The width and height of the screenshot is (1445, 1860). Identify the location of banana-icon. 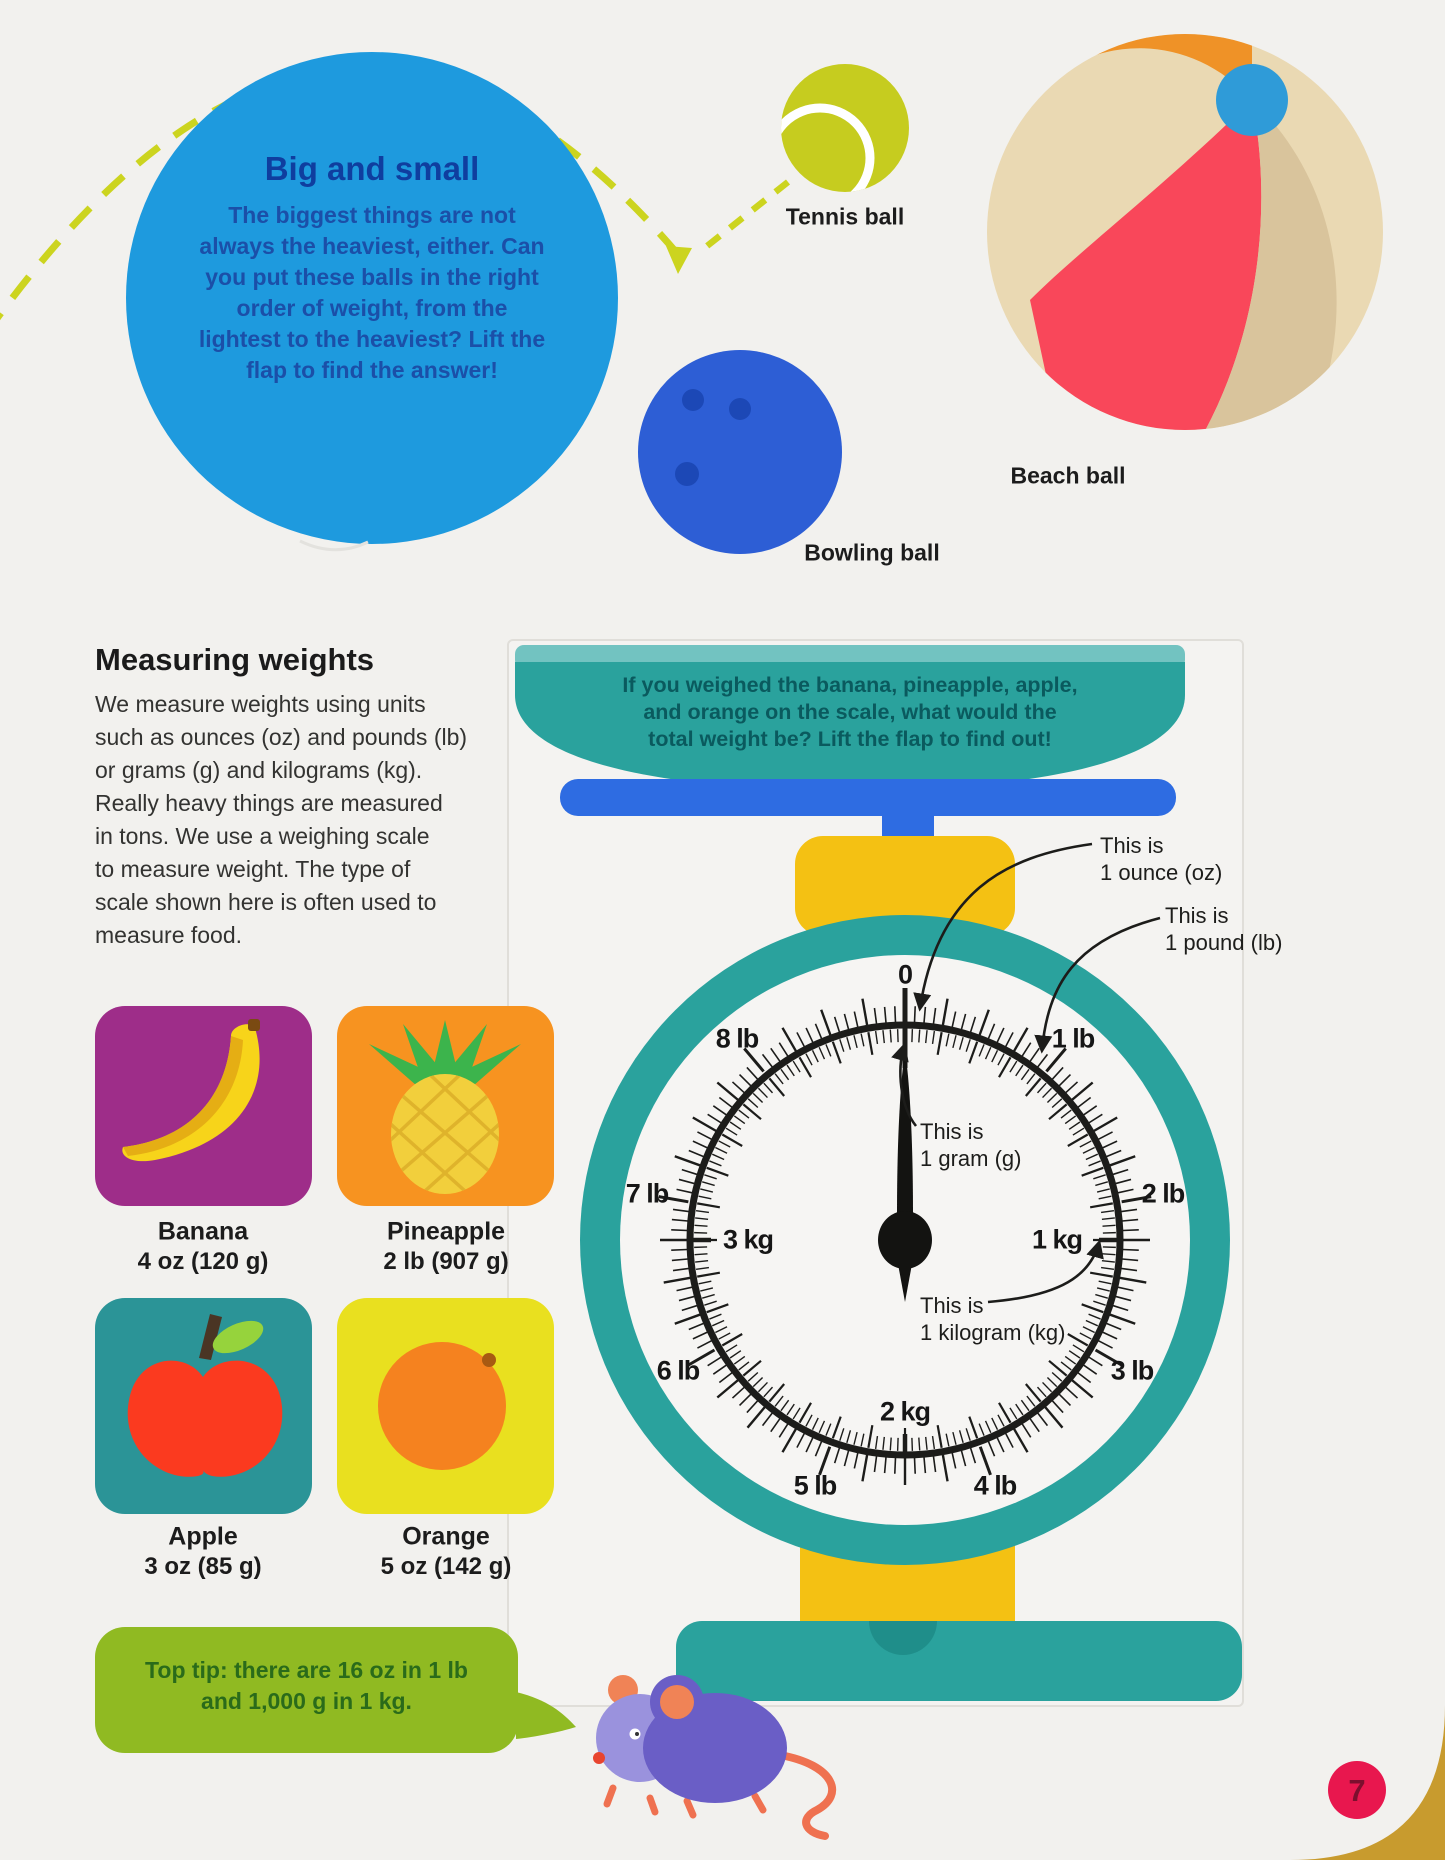
(191, 1090).